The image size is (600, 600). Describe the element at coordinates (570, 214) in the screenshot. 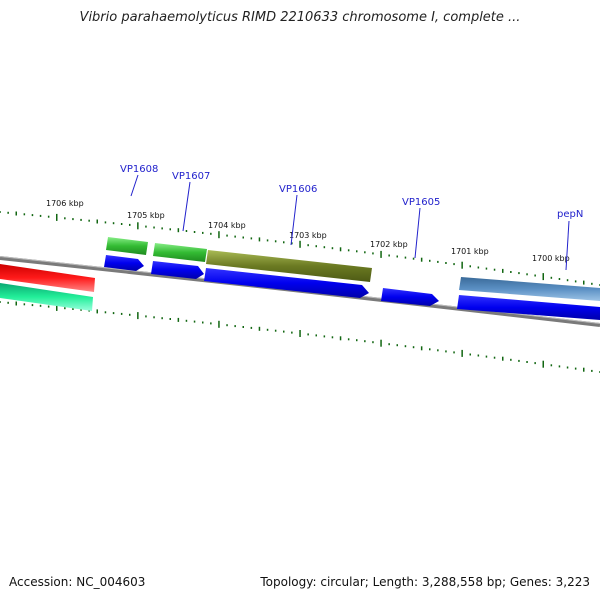

I see `gene-label-pepn: pepN` at that location.